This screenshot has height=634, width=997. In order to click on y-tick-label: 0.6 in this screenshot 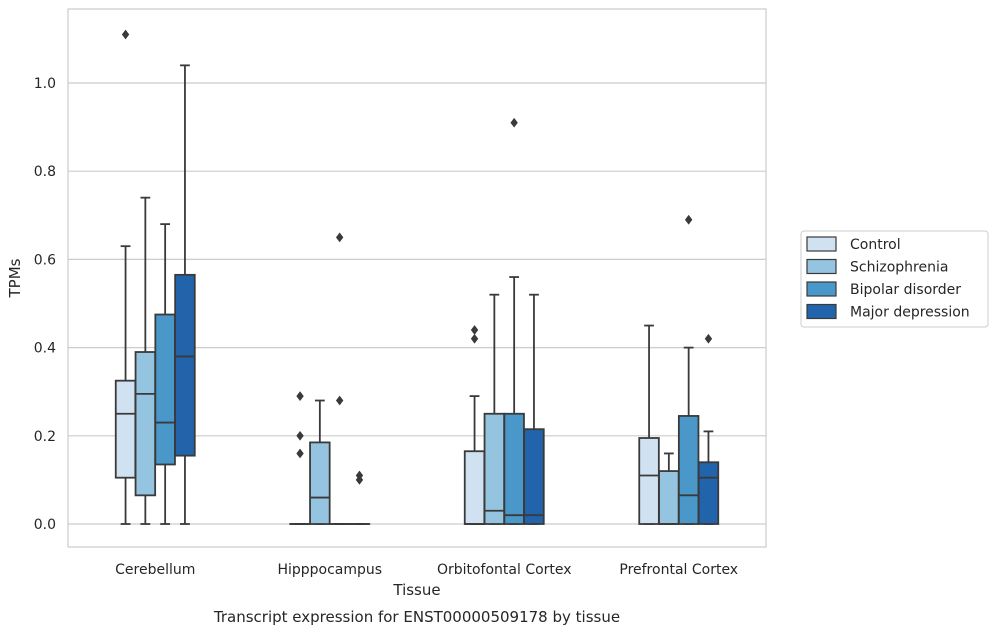, I will do `click(45, 260)`.